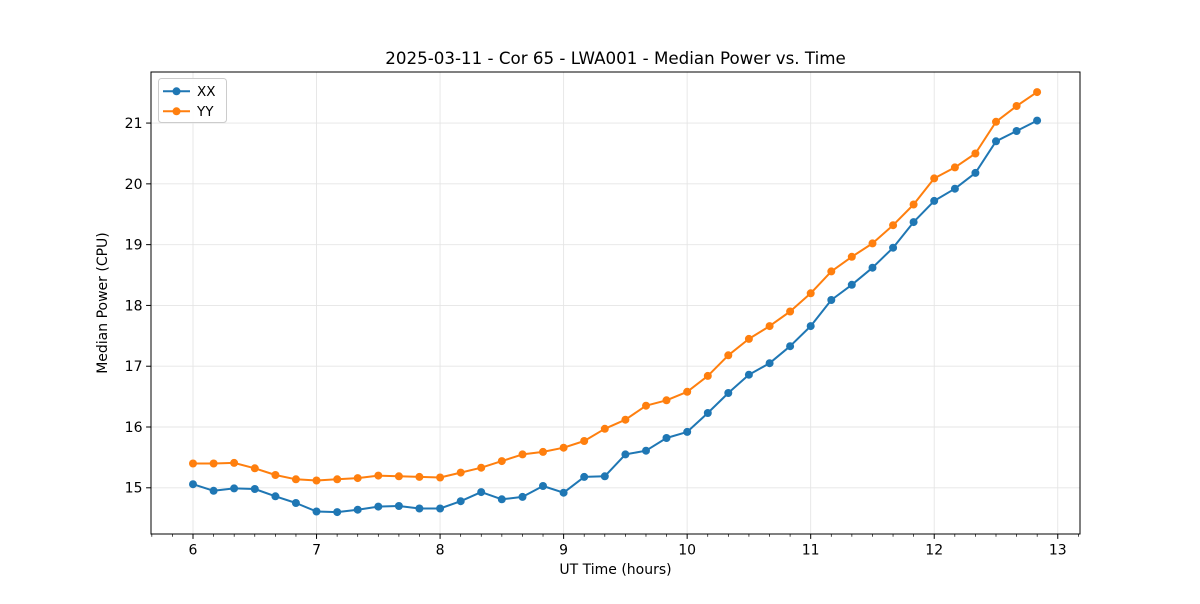 Image resolution: width=1200 pixels, height=604 pixels. I want to click on y-tick-label: 16, so click(134, 428).